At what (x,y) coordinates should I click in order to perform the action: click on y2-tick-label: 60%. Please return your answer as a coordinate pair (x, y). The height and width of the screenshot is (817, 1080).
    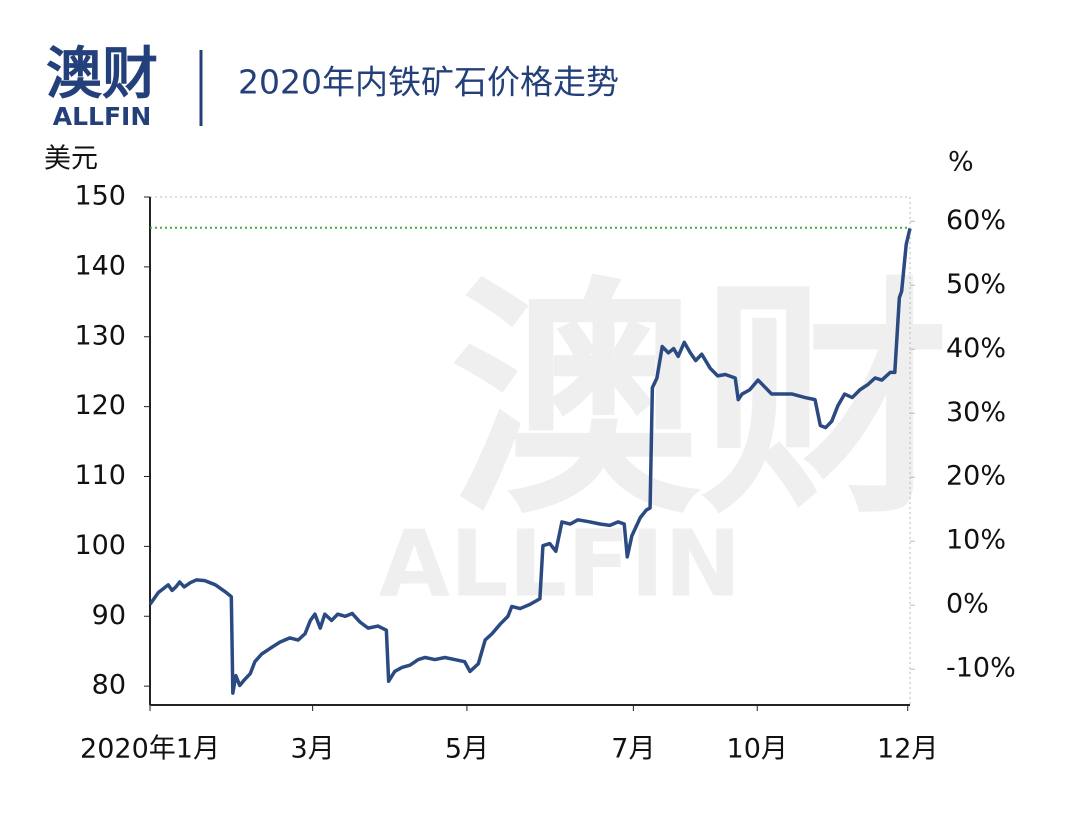
    Looking at the image, I should click on (976, 220).